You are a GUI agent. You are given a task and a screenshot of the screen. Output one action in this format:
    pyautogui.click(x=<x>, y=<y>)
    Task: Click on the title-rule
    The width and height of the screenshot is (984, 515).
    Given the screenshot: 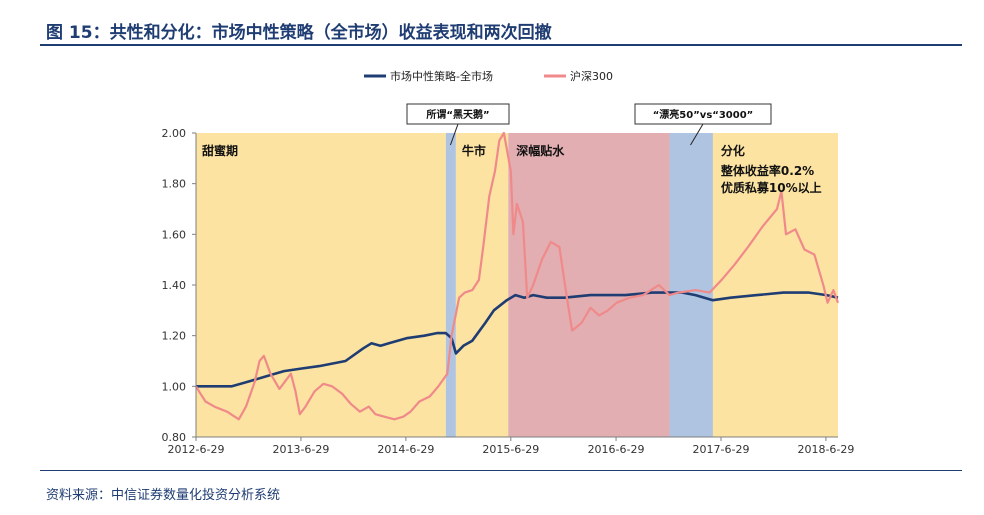 What is the action you would take?
    pyautogui.click(x=501, y=45)
    